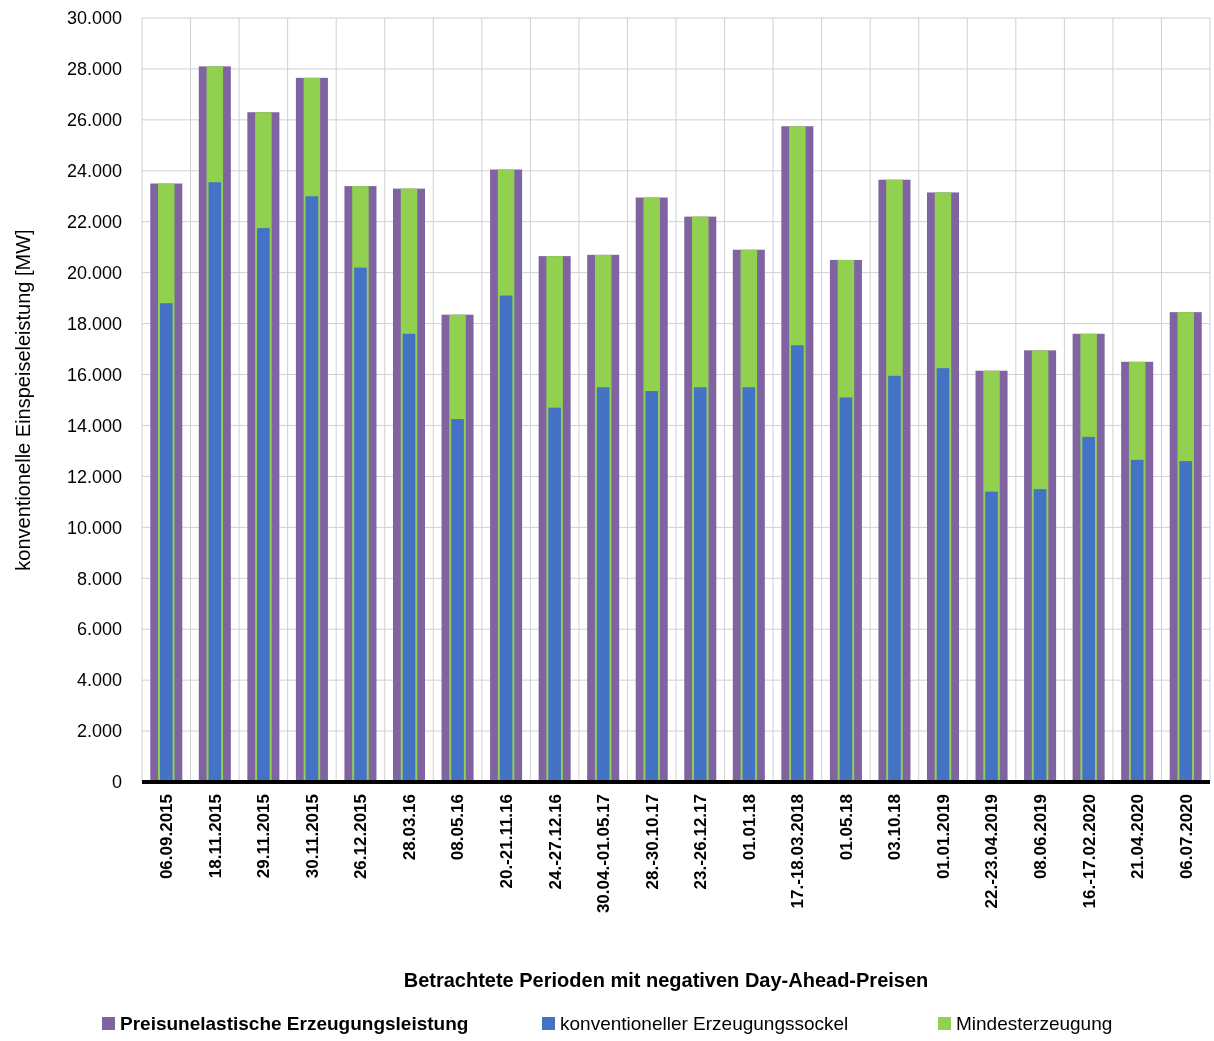  Describe the element at coordinates (1041, 837) in the screenshot. I see `x-tick-label: 08.06.2019` at that location.